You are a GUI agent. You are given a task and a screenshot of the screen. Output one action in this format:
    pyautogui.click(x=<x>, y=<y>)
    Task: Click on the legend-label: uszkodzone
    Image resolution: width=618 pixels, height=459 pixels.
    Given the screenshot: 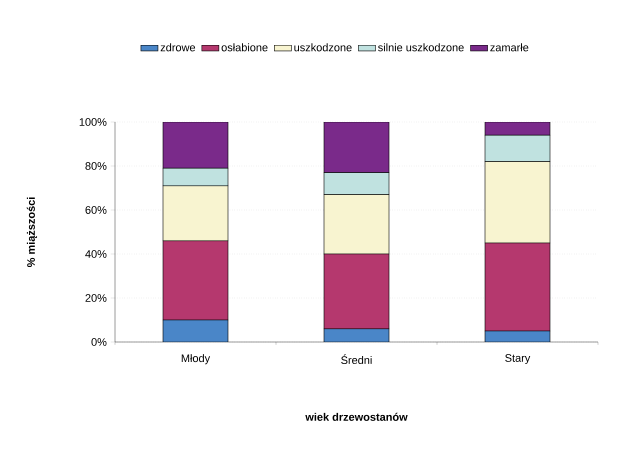 What is the action you would take?
    pyautogui.click(x=323, y=47)
    